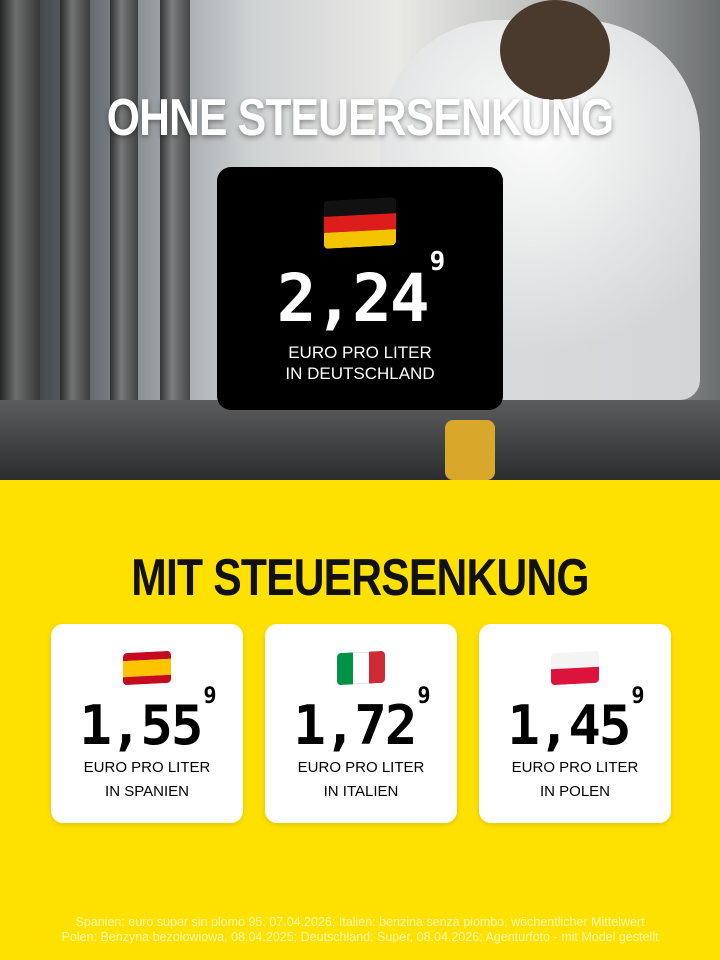 Image resolution: width=720 pixels, height=960 pixels. Describe the element at coordinates (361, 292) in the screenshot. I see `germany-price: 2,249` at that location.